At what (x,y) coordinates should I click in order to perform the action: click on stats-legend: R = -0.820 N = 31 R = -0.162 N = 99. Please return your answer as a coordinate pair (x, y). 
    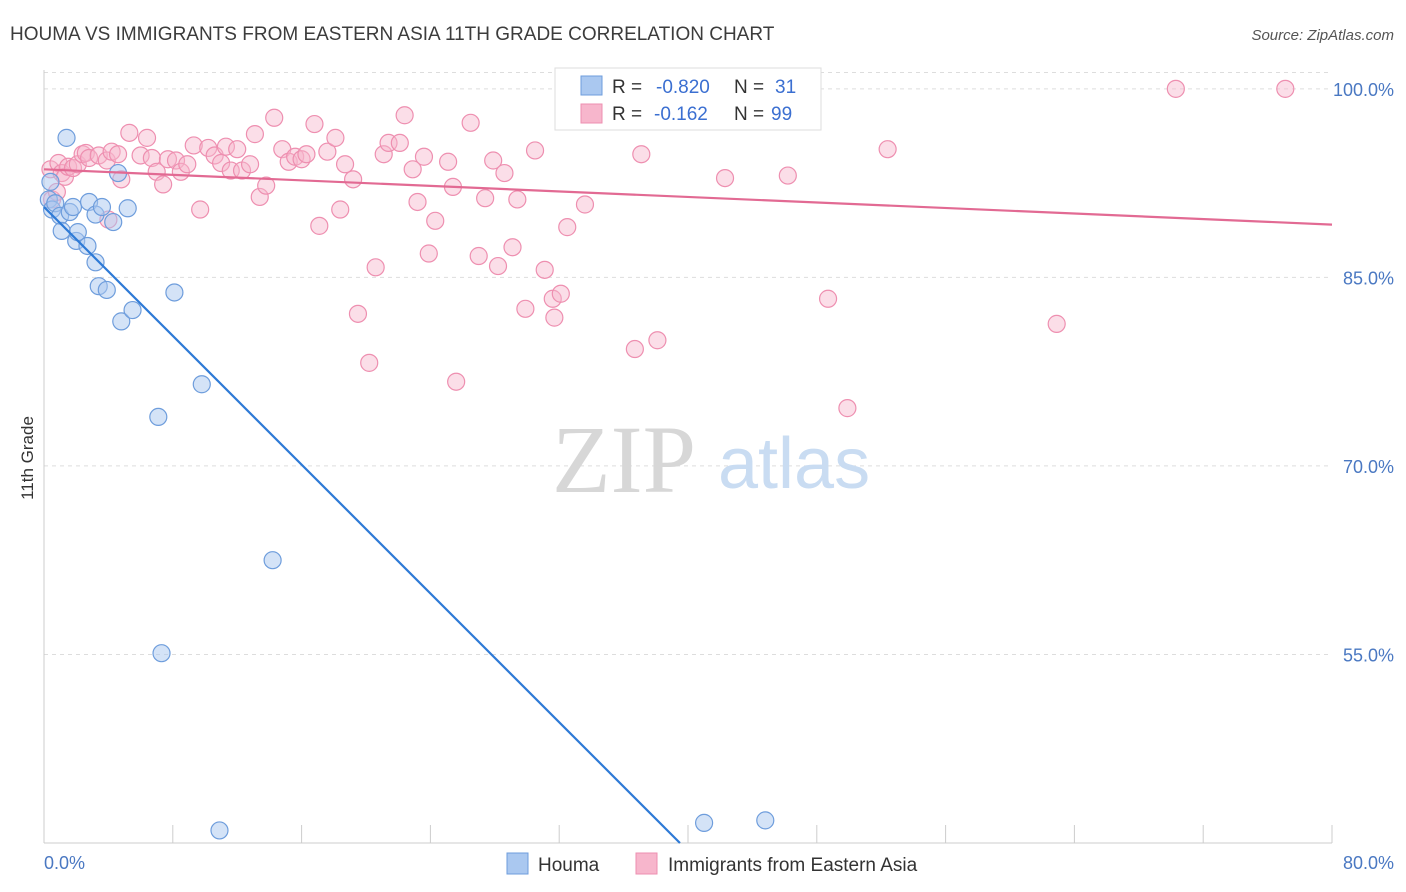
    Looking at the image, I should click on (688, 99).